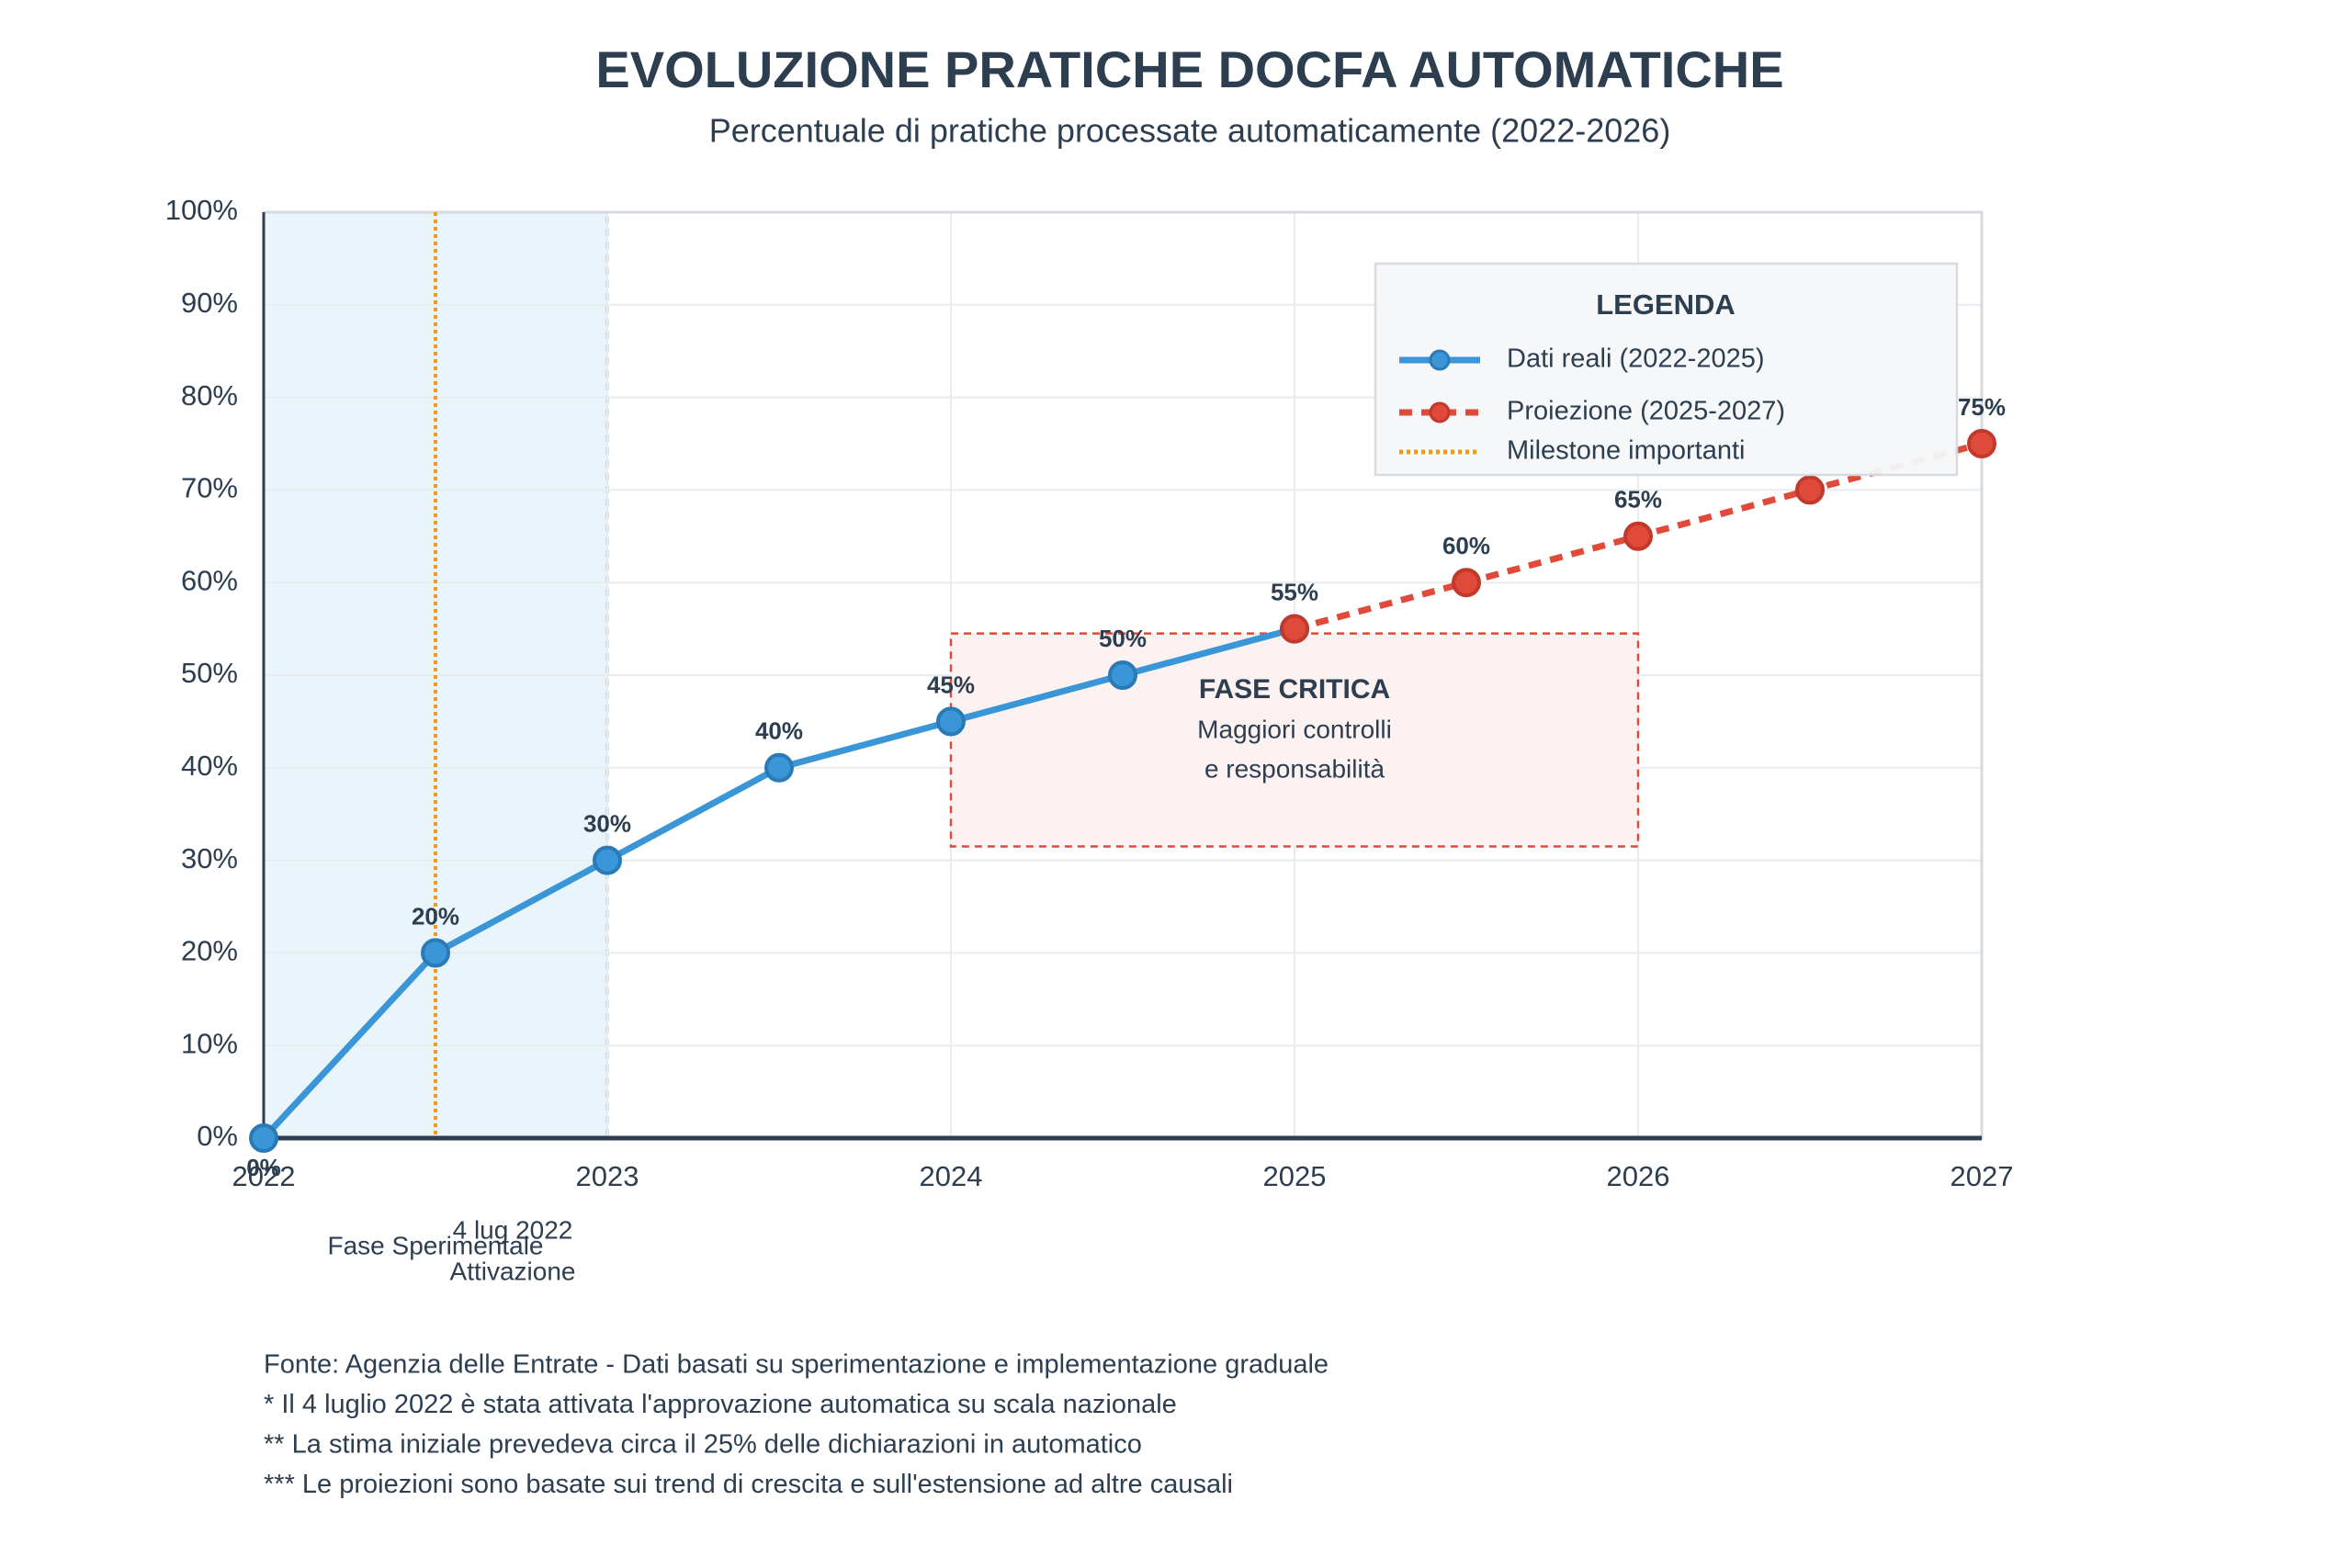  What do you see at coordinates (1123, 638) in the screenshot?
I see `data-label: 50%` at bounding box center [1123, 638].